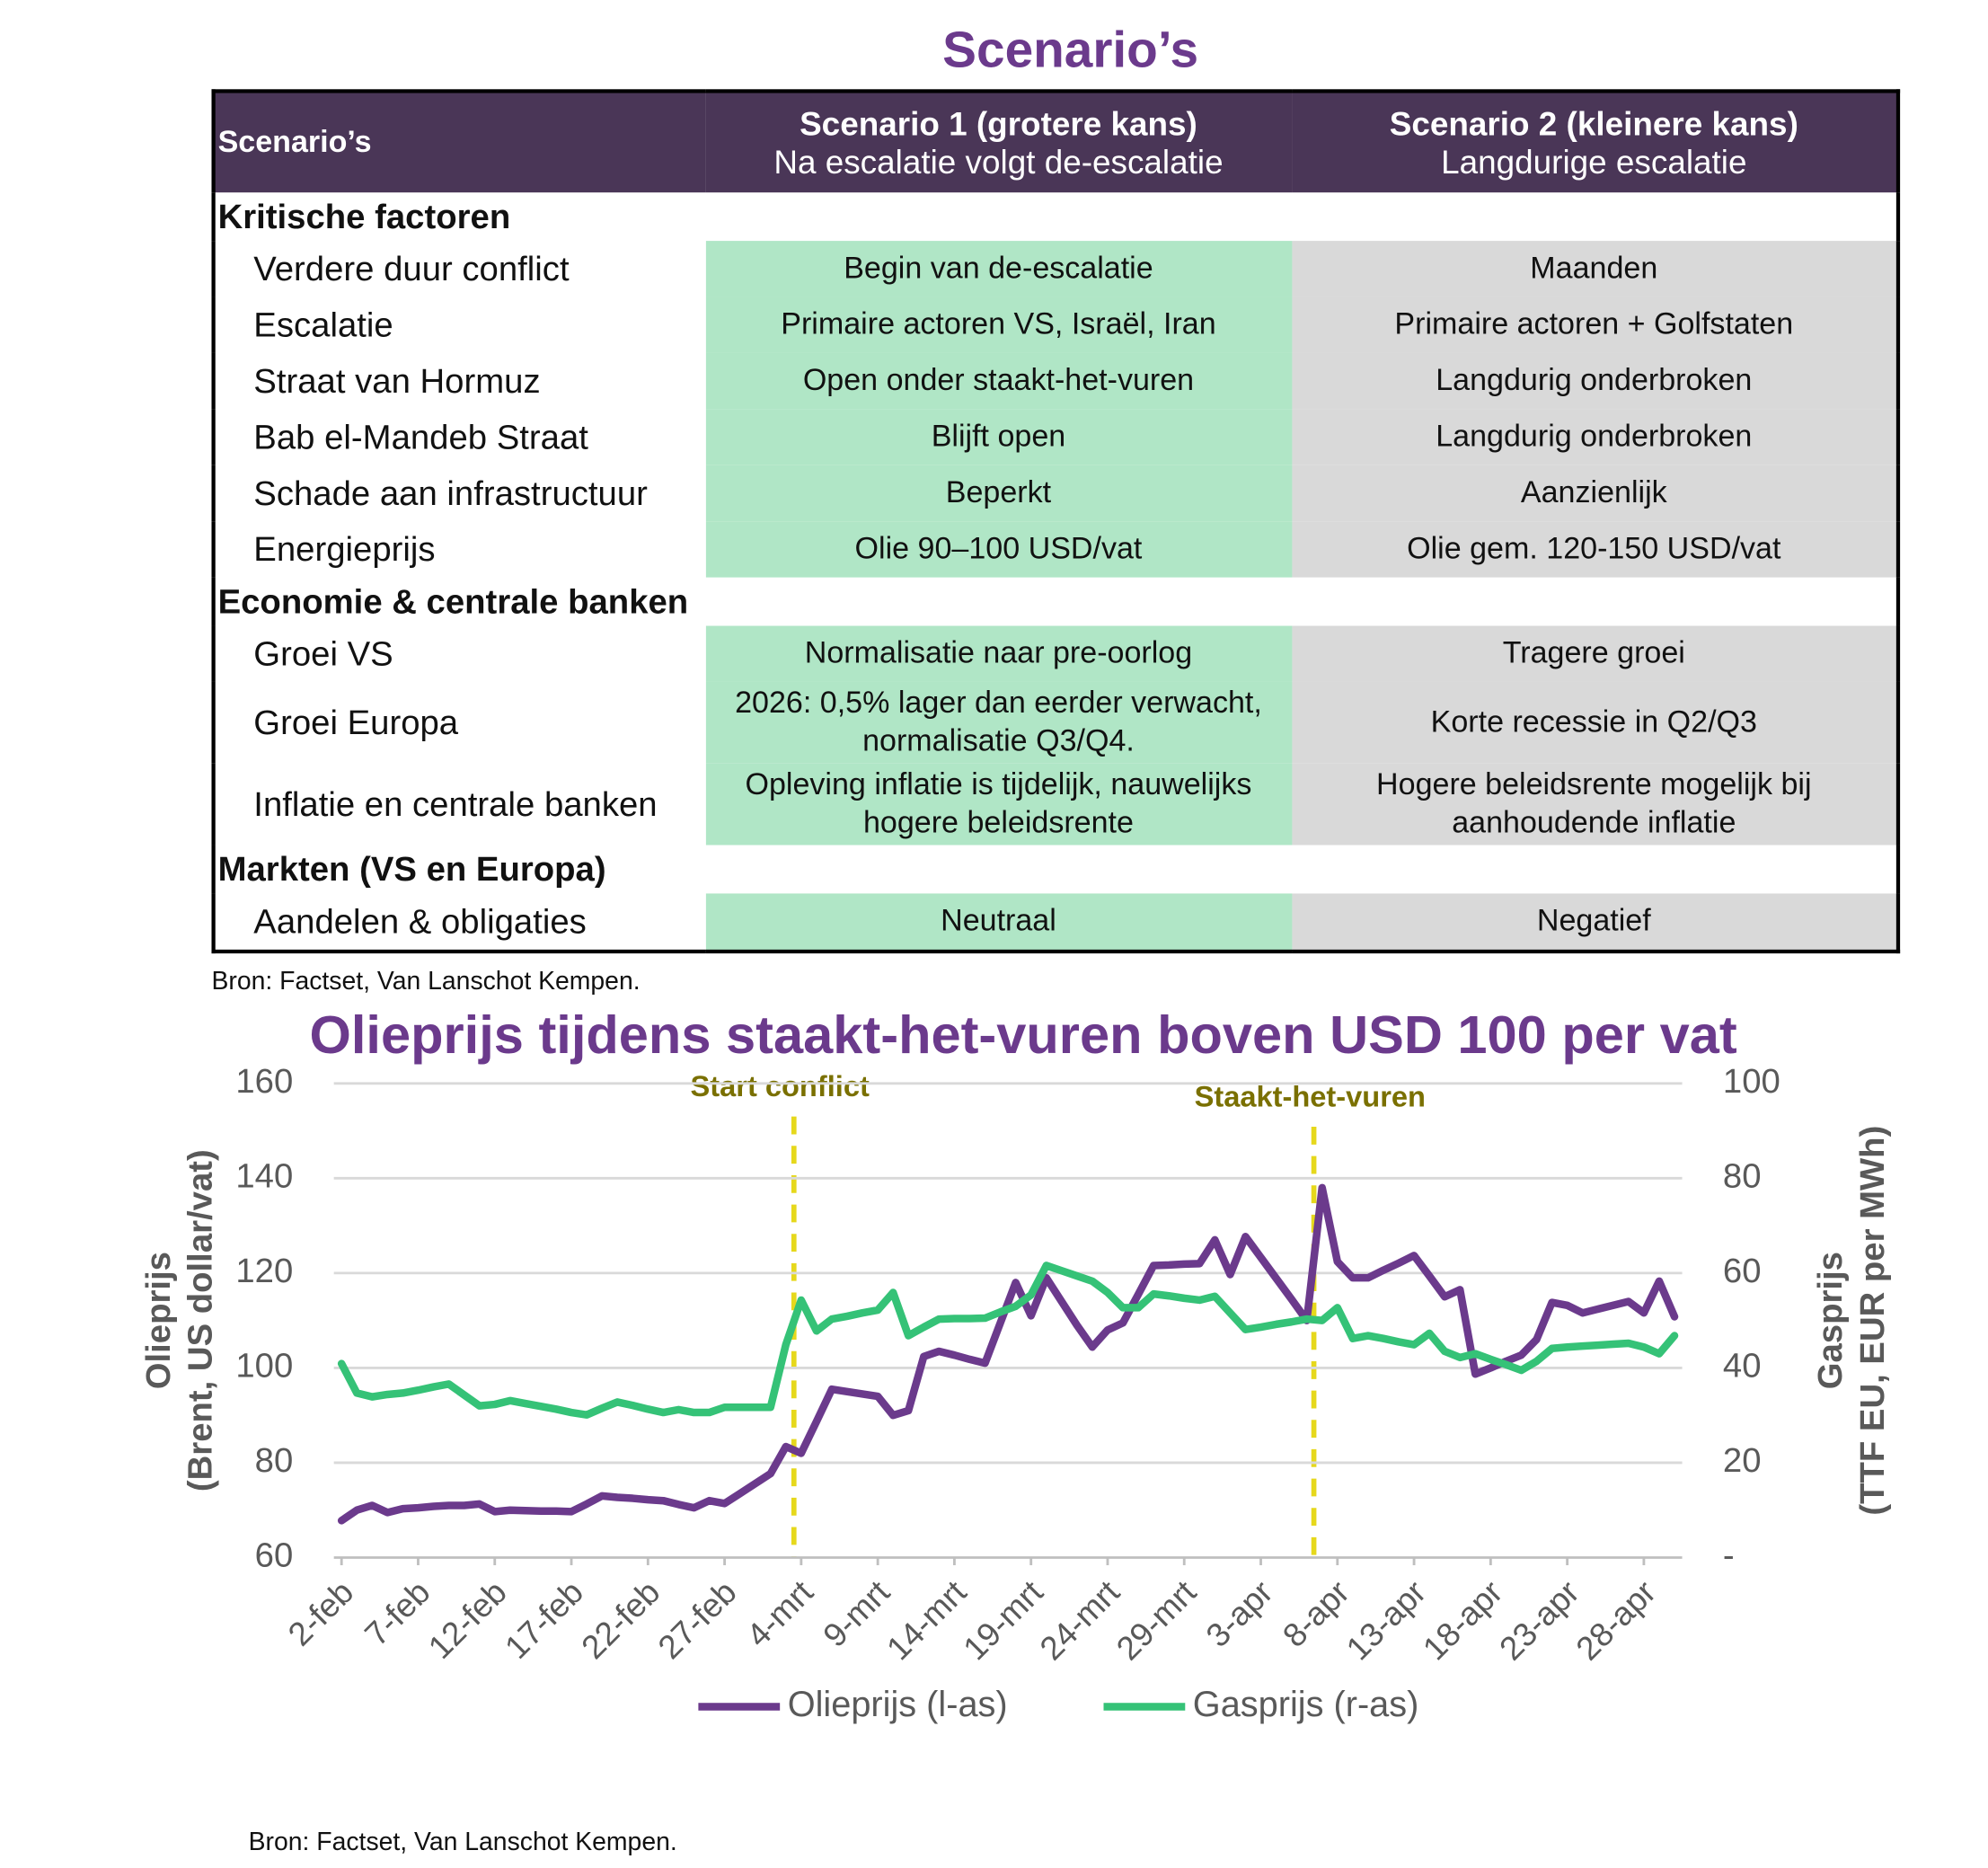 Image resolution: width=1988 pixels, height=1868 pixels. Describe the element at coordinates (1310, 1095) in the screenshot. I see `annotation: Staakt-het-vuren` at that location.